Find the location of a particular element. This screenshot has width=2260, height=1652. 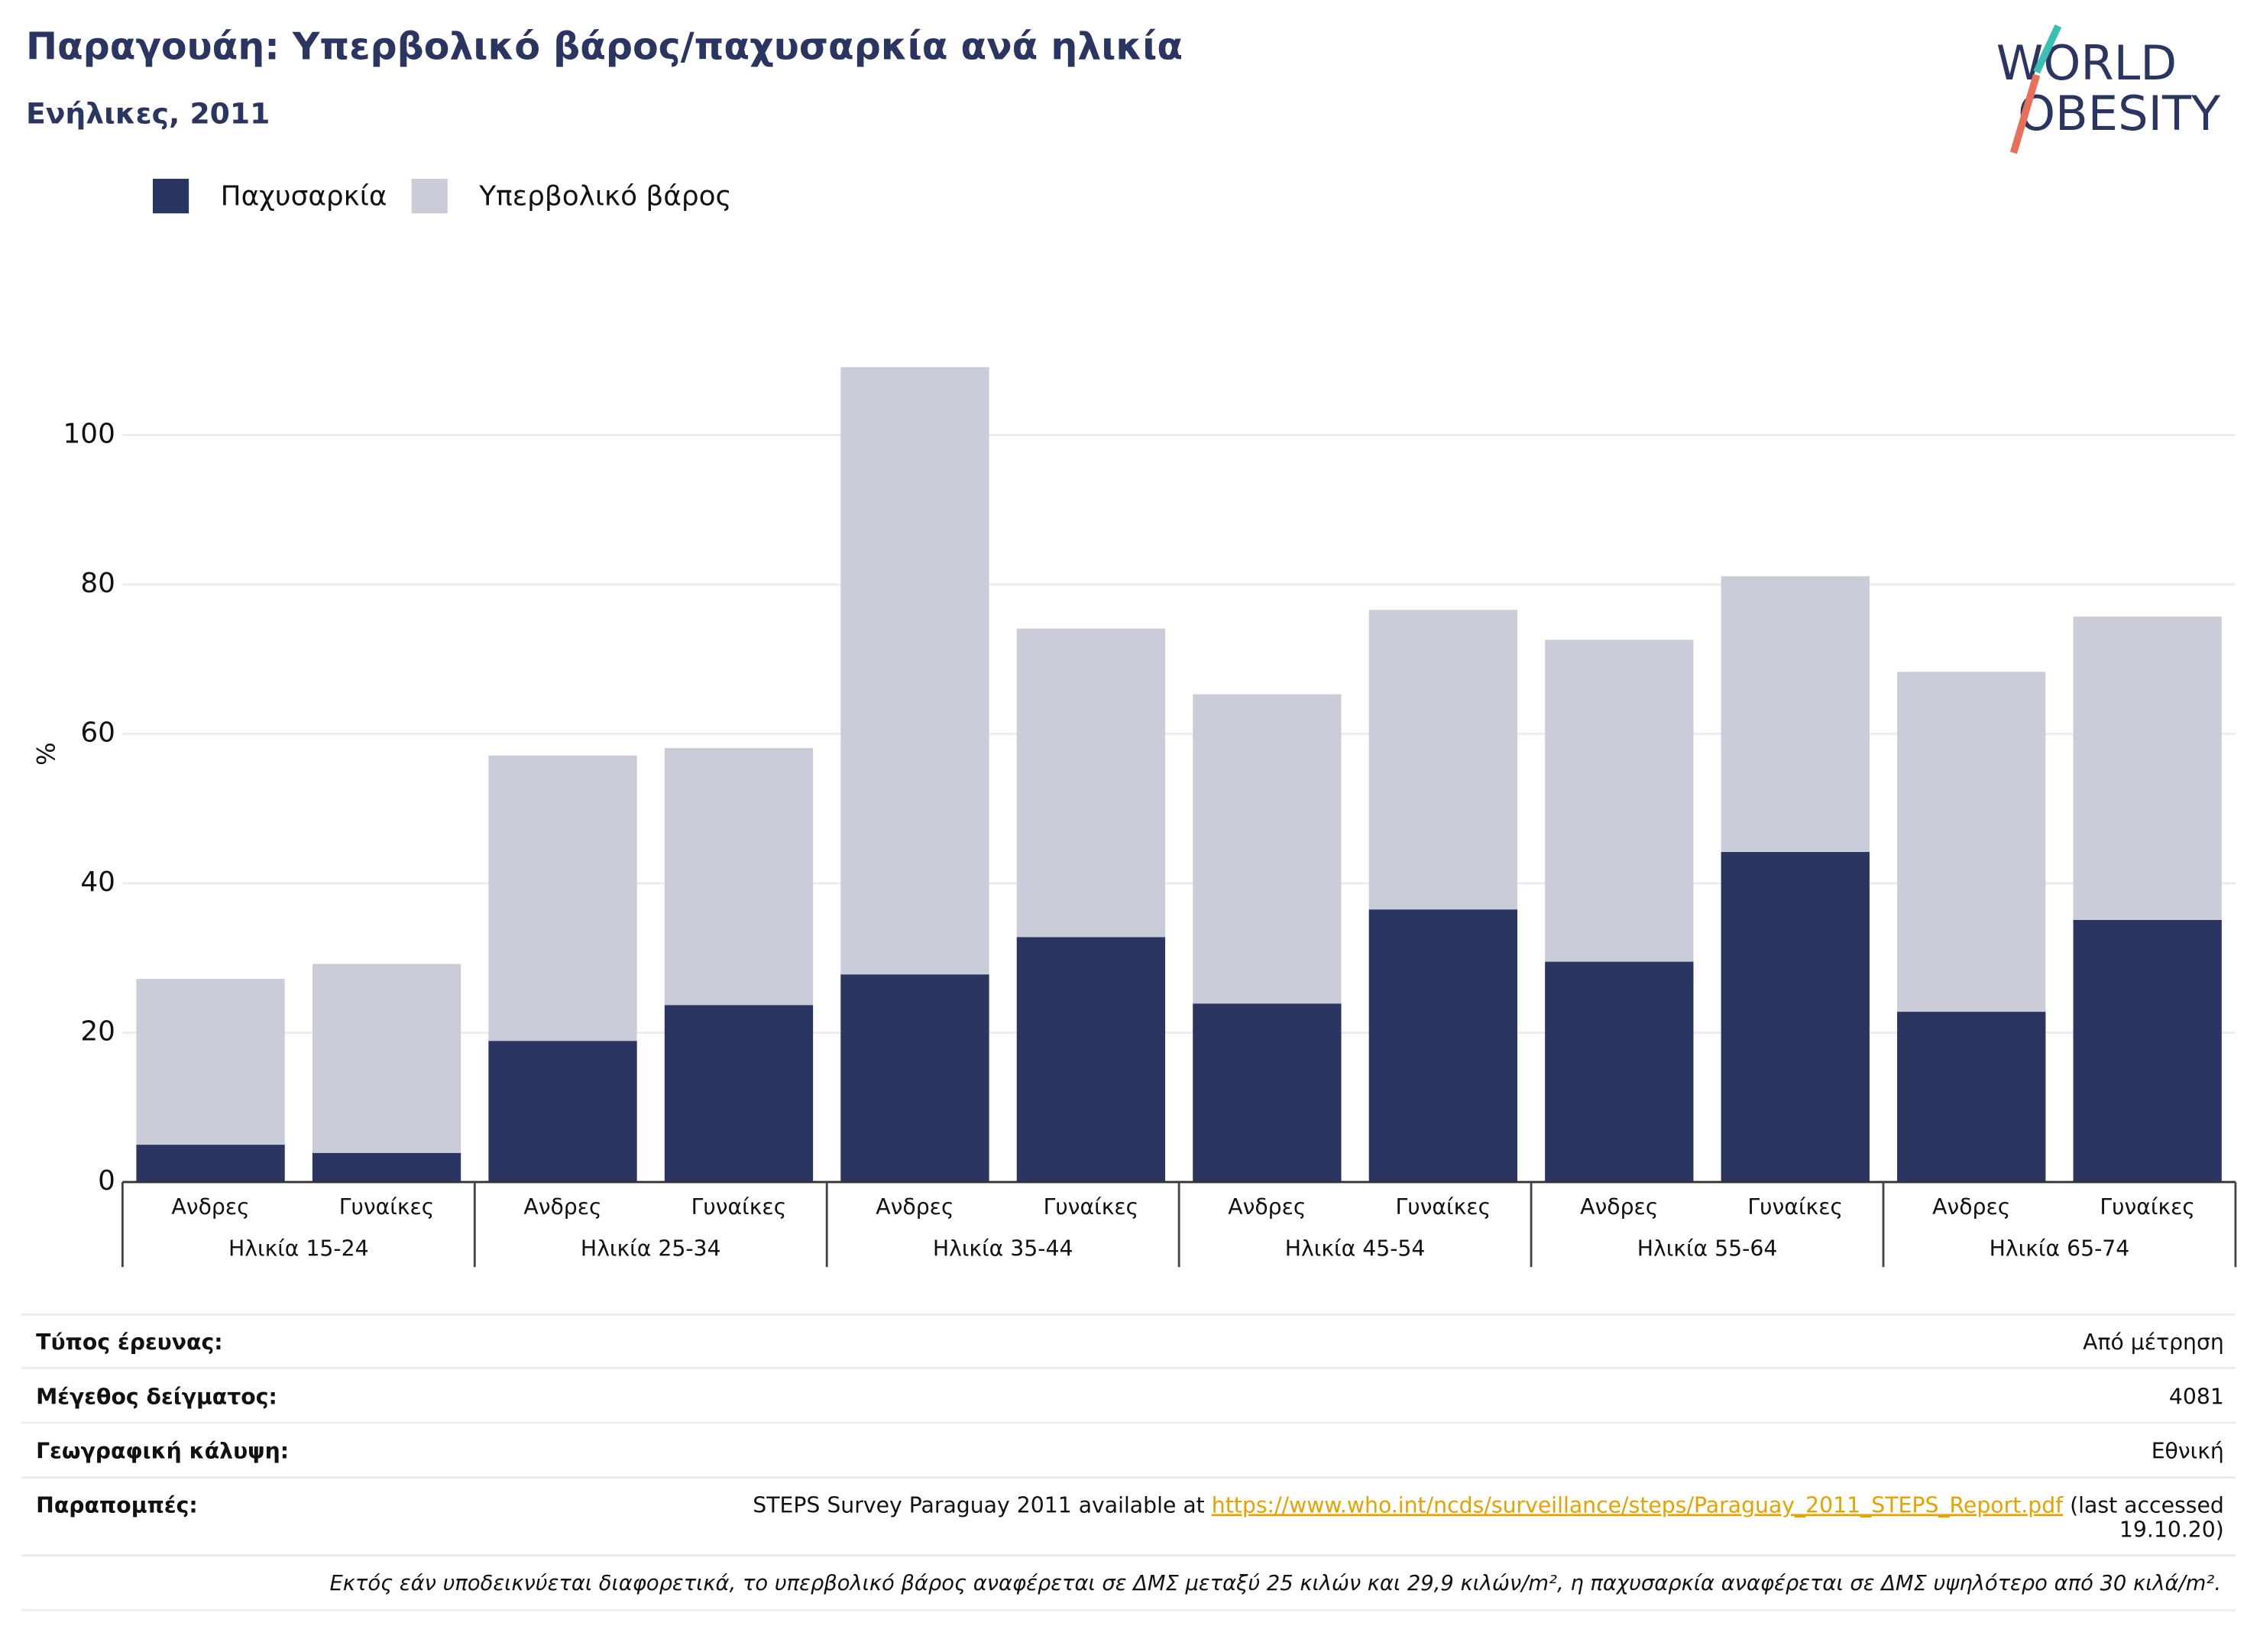

y-axis-label: % is located at coordinates (45, 753).